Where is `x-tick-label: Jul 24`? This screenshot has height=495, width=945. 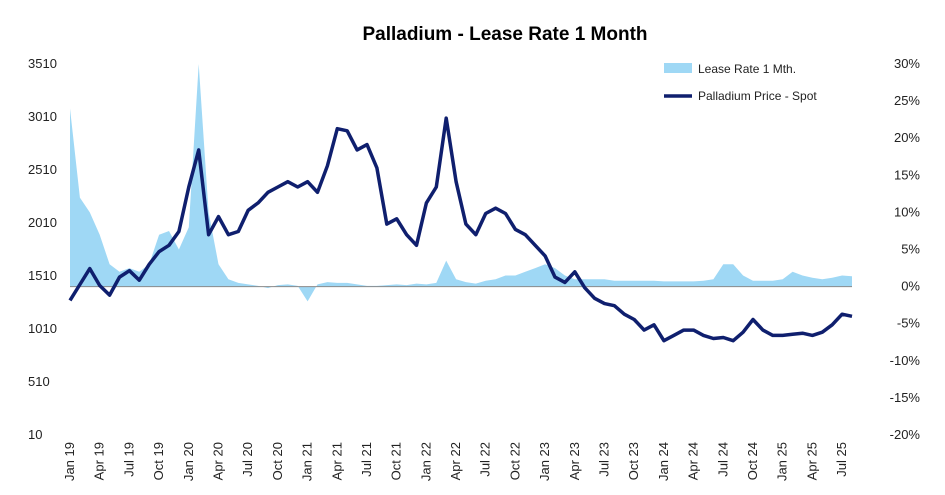
x-tick-label: Jul 24 is located at coordinates (722, 459).